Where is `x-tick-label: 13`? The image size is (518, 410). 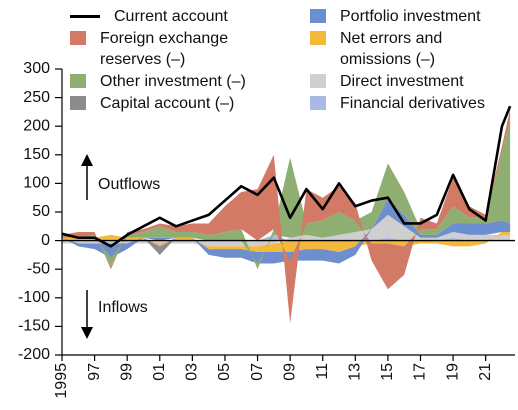
x-tick-label: 13 is located at coordinates (355, 372).